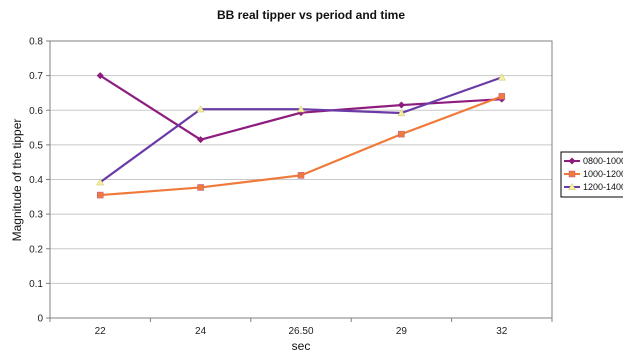  I want to click on chart-title: BB real tipper vs period and time, so click(311, 15).